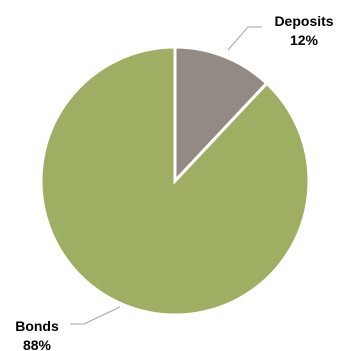 The width and height of the screenshot is (347, 351). What do you see at coordinates (244, 38) in the screenshot?
I see `leader-line-deposits` at bounding box center [244, 38].